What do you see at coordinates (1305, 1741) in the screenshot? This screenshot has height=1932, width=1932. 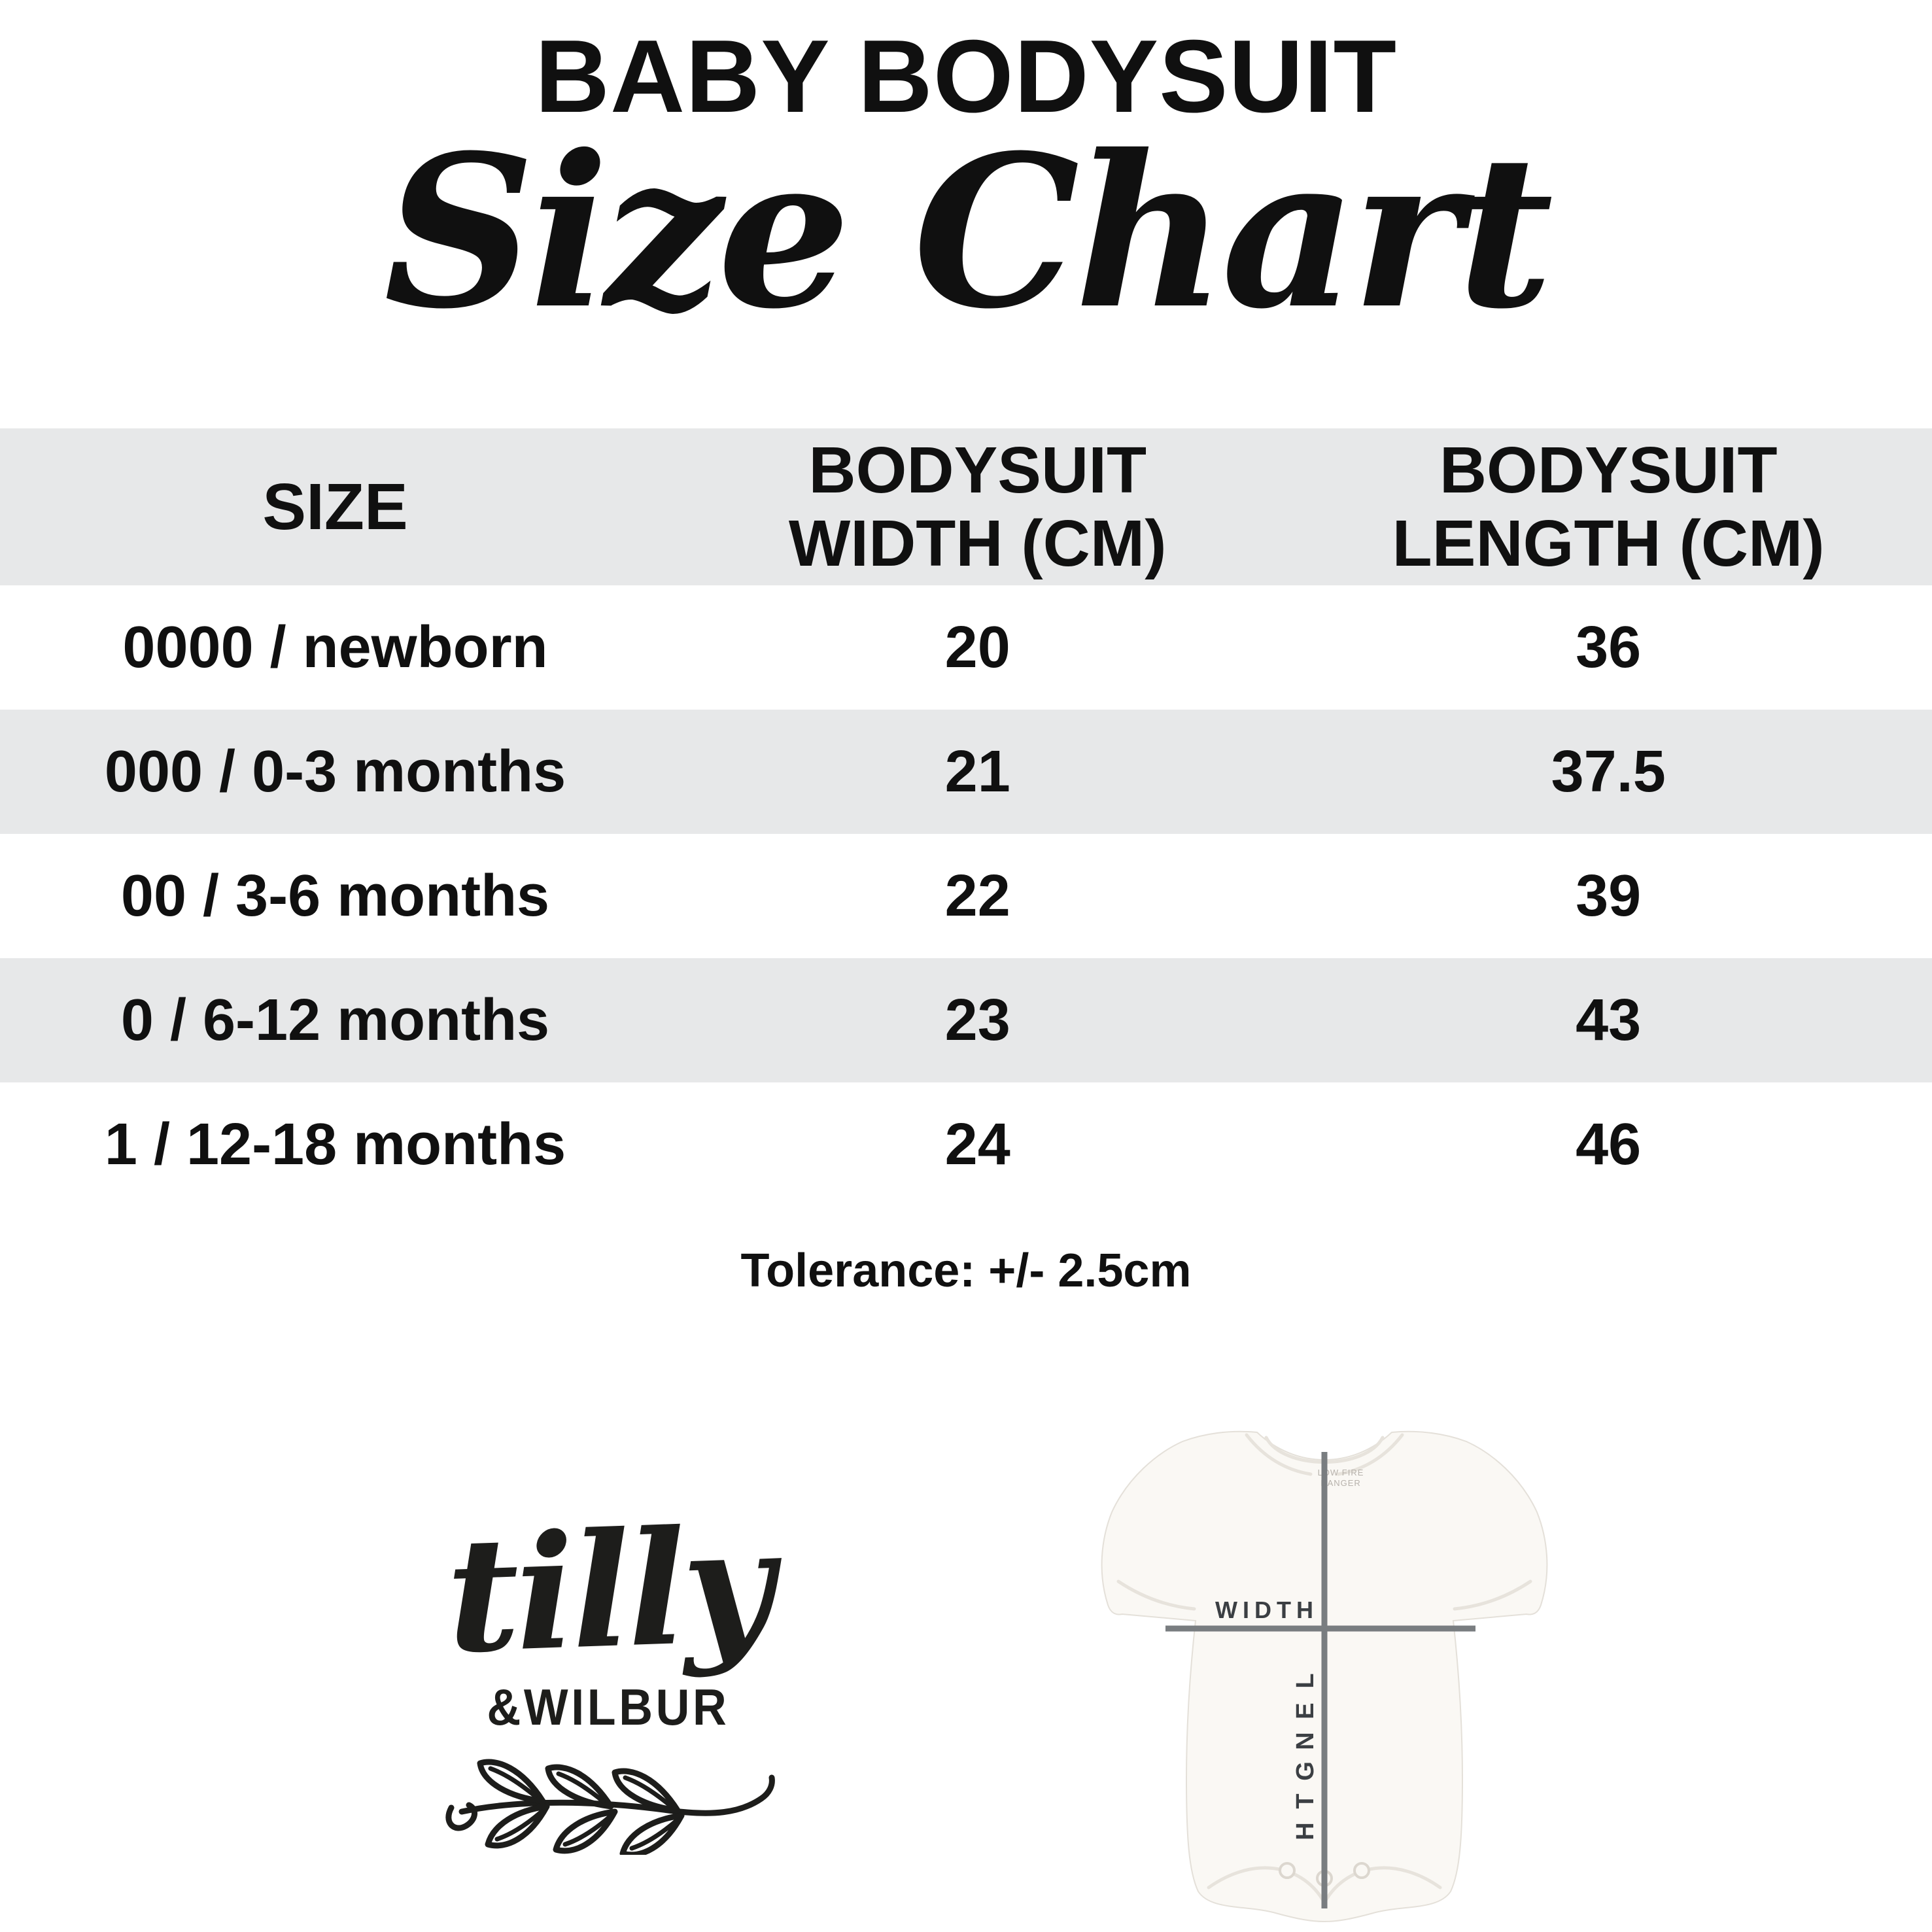 I see `svg-text: N` at bounding box center [1305, 1741].